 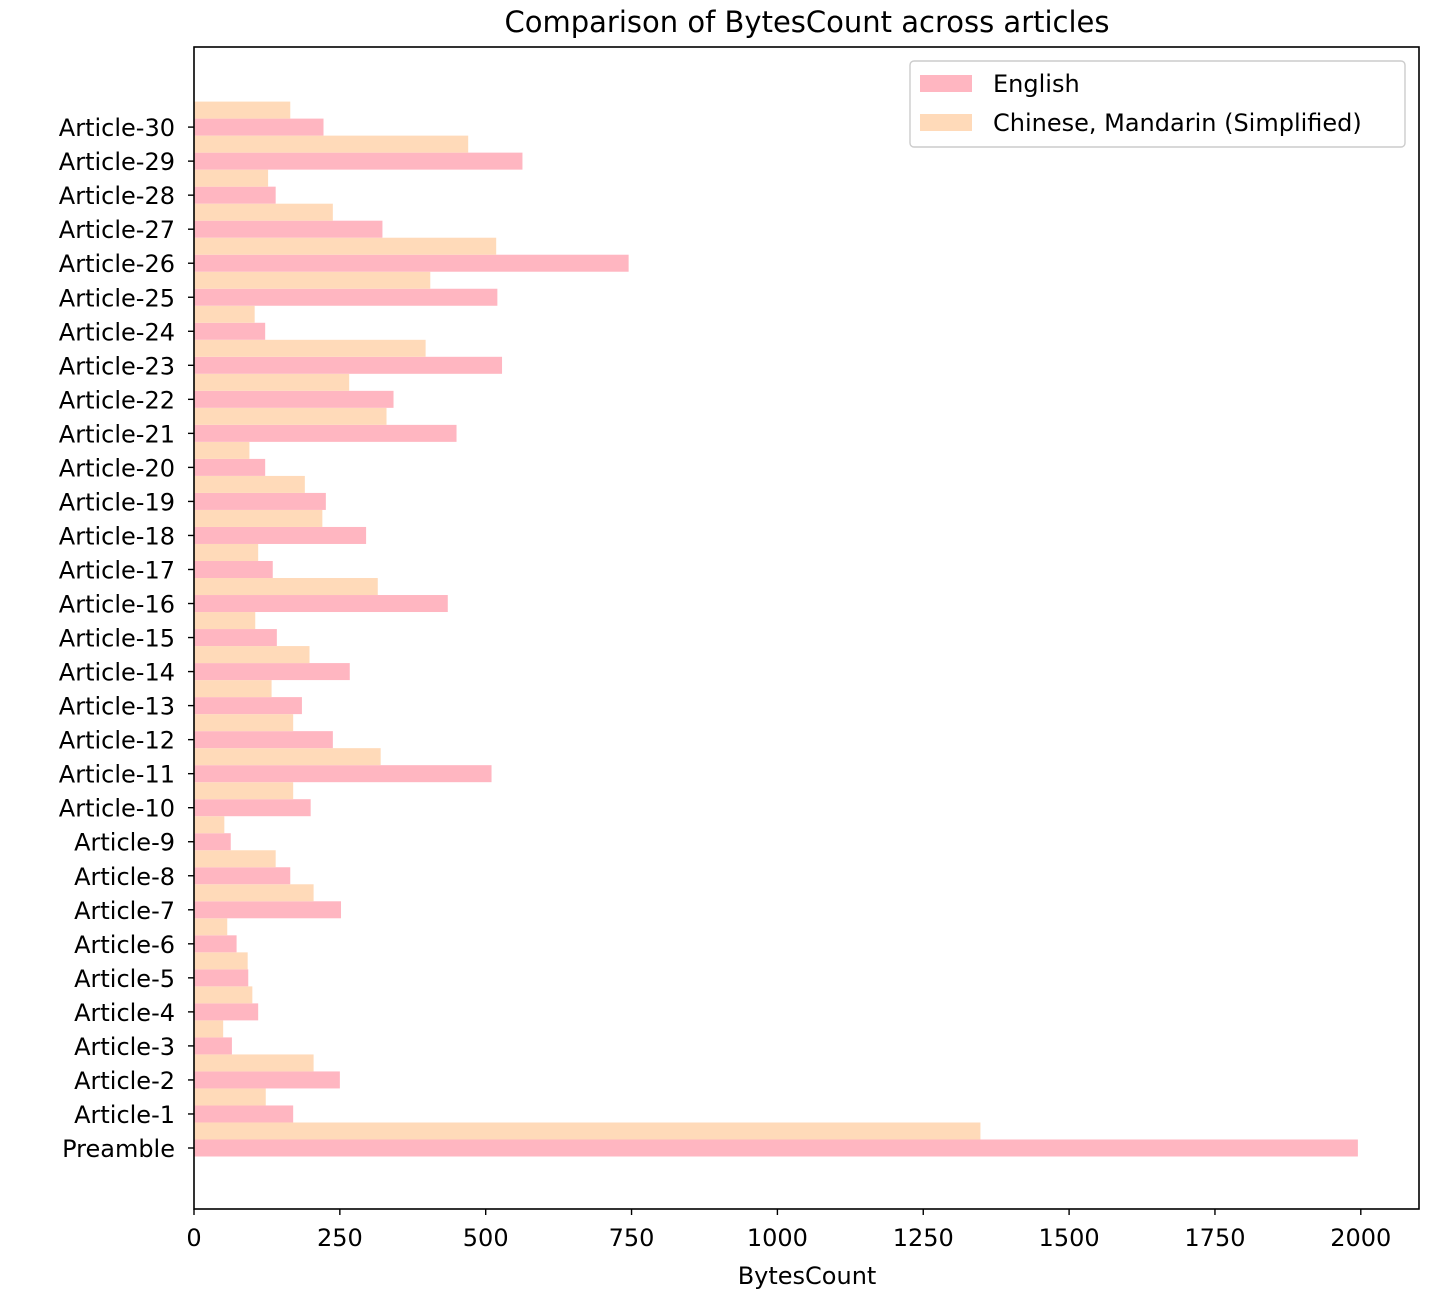 I want to click on x-tick-label: 250, so click(x=340, y=1238).